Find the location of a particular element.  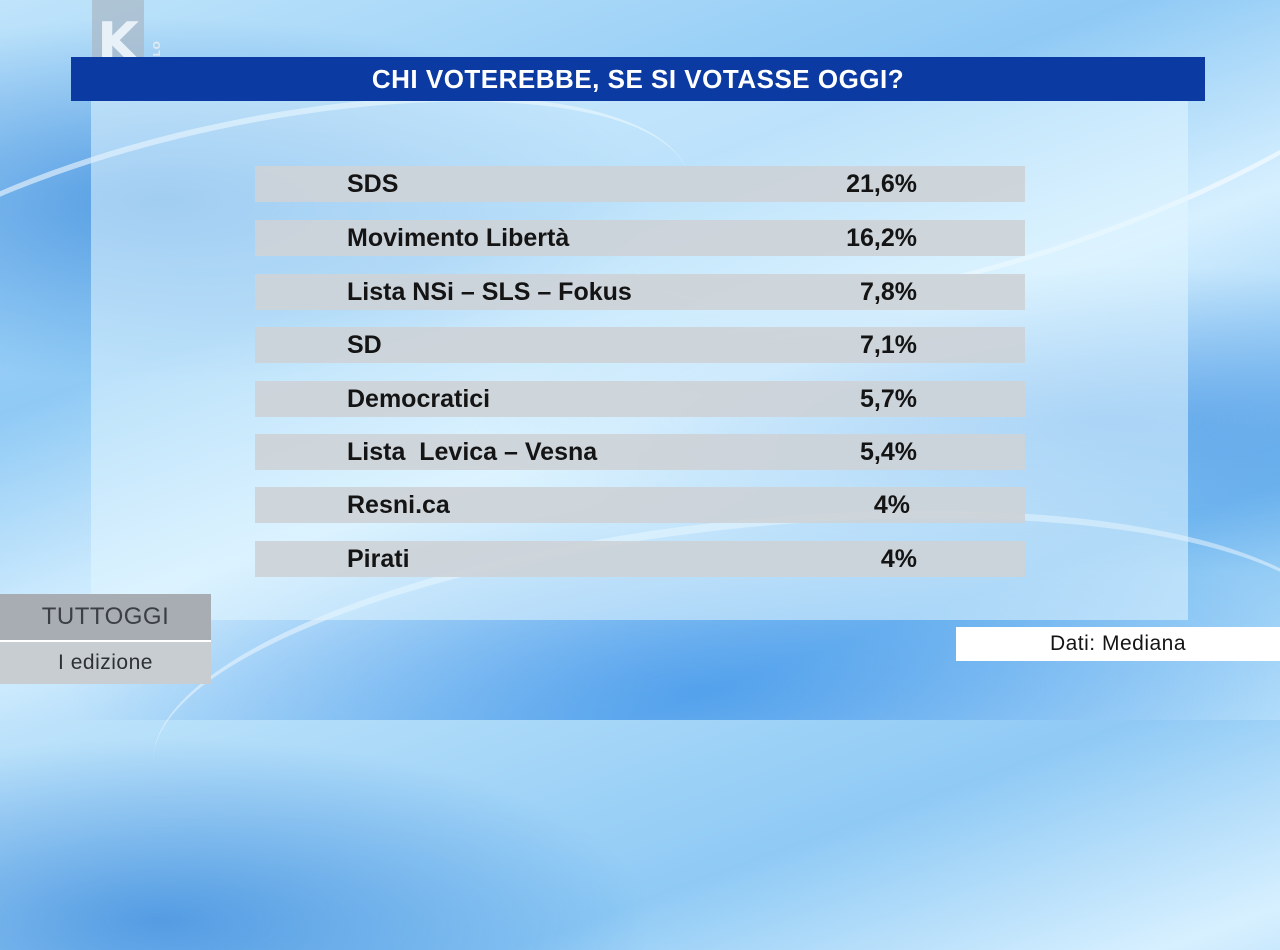

result-row: Pirati 4% is located at coordinates (640, 559).